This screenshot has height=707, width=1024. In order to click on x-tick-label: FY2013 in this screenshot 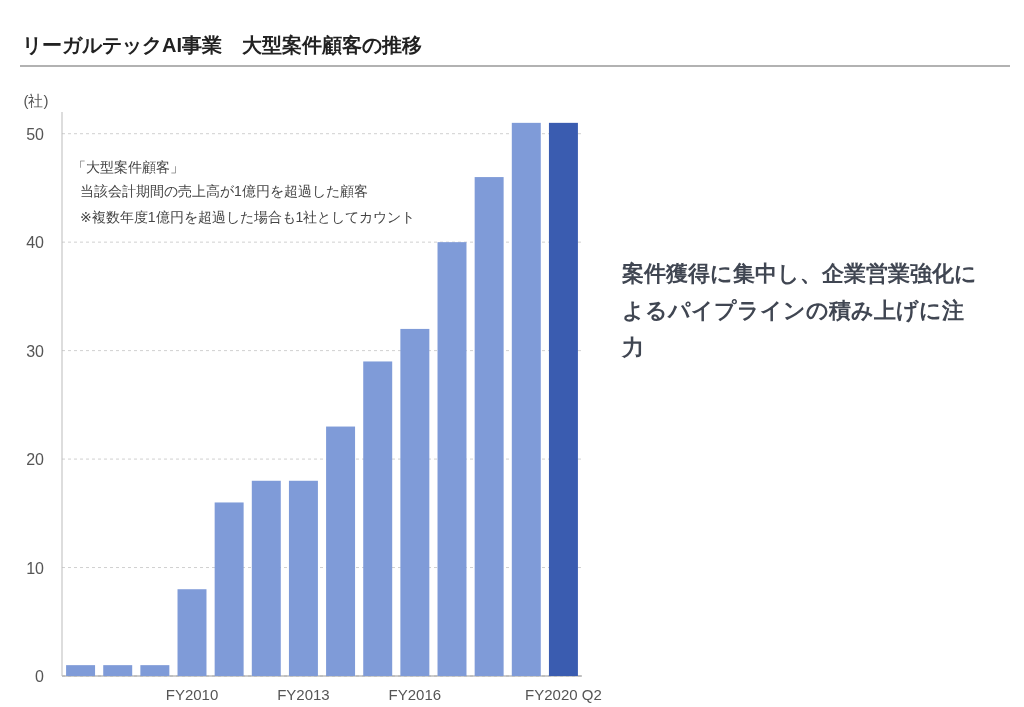, I will do `click(303, 694)`.